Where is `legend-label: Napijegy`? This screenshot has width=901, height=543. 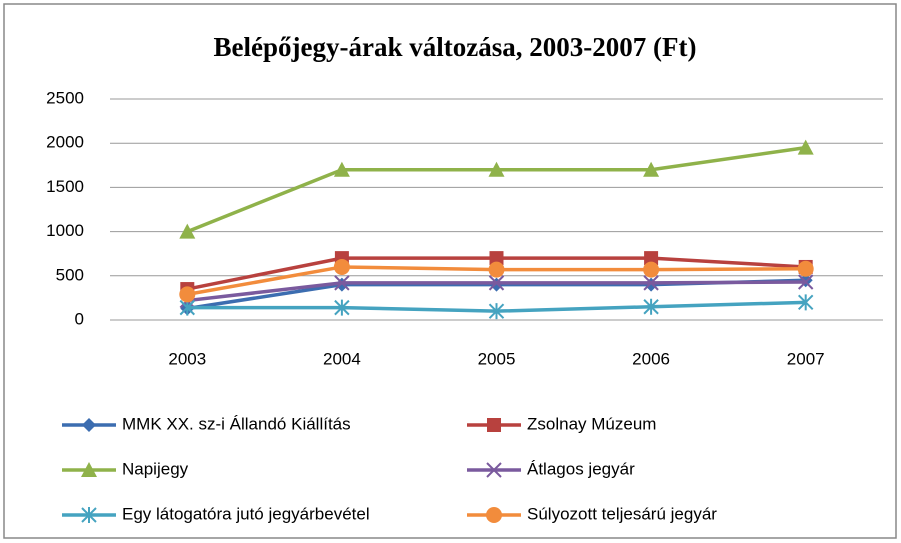
legend-label: Napijegy is located at coordinates (155, 468).